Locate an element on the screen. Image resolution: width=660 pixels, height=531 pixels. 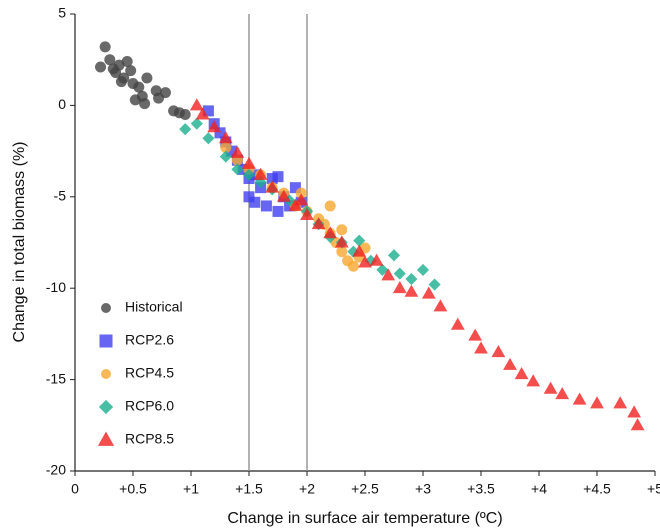
x-tick-label: +2.5 is located at coordinates (365, 489).